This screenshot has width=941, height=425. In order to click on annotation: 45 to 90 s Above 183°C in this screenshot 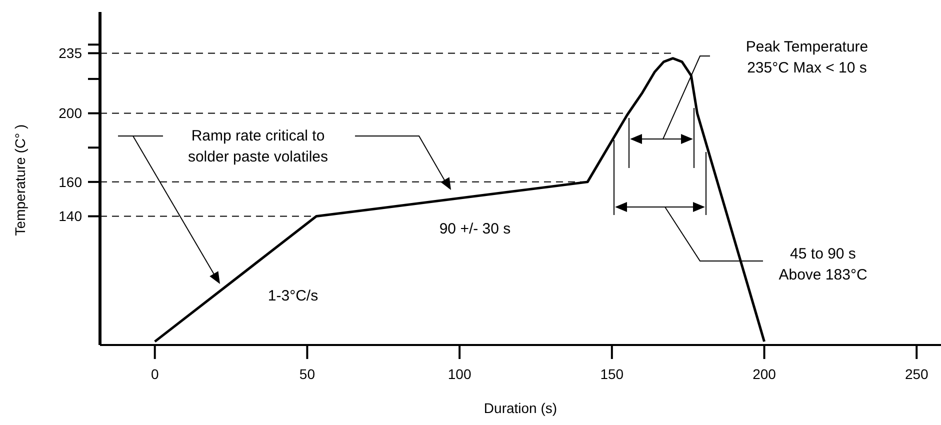, I will do `click(823, 264)`.